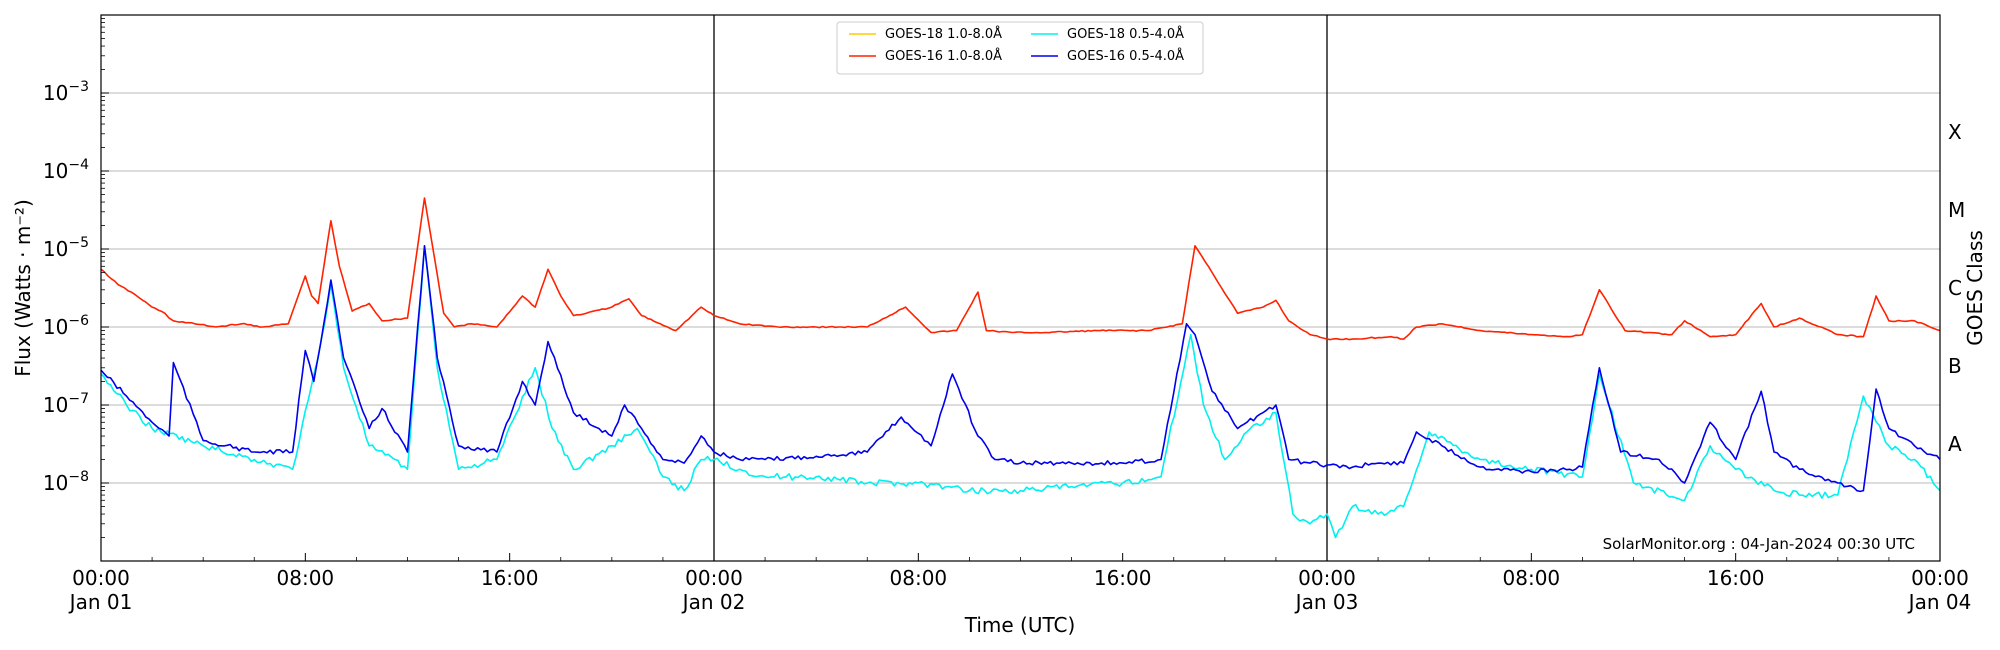  I want to click on legend-label-0: GOES-18 1.0-8.0Å, so click(943, 34).